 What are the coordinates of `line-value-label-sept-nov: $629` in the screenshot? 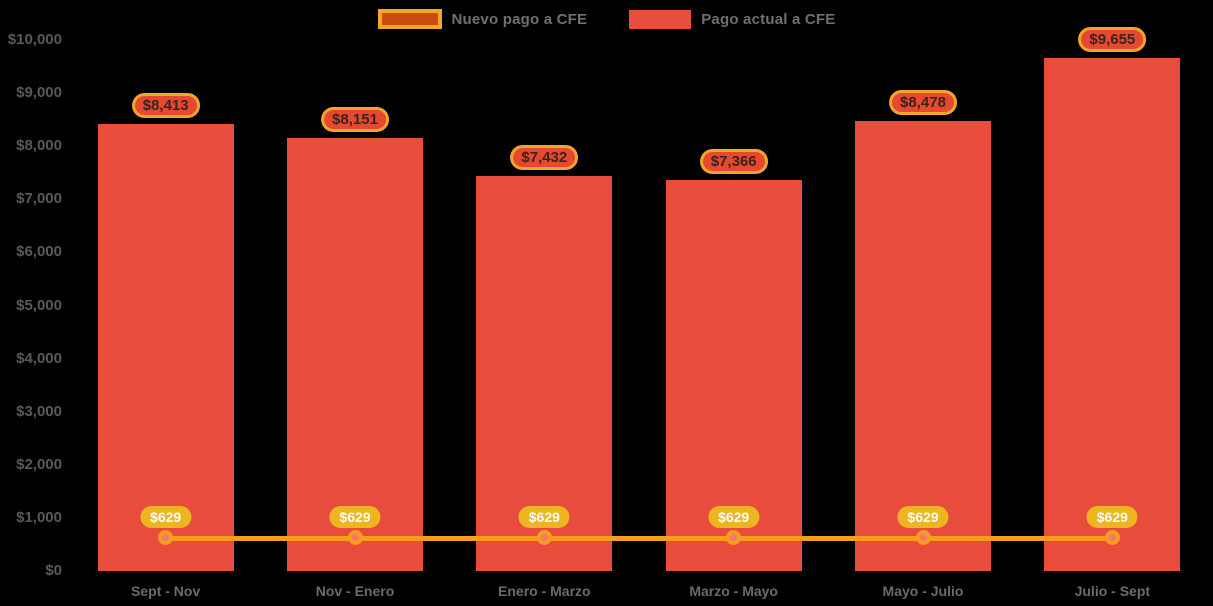 It's located at (166, 516).